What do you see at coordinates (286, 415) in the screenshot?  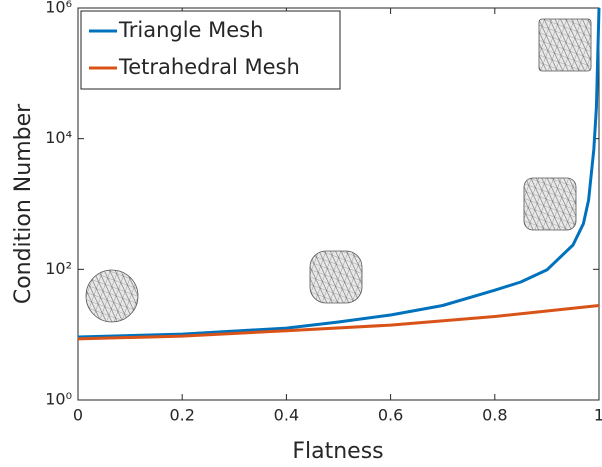 I see `x-tick-label: 0.4` at bounding box center [286, 415].